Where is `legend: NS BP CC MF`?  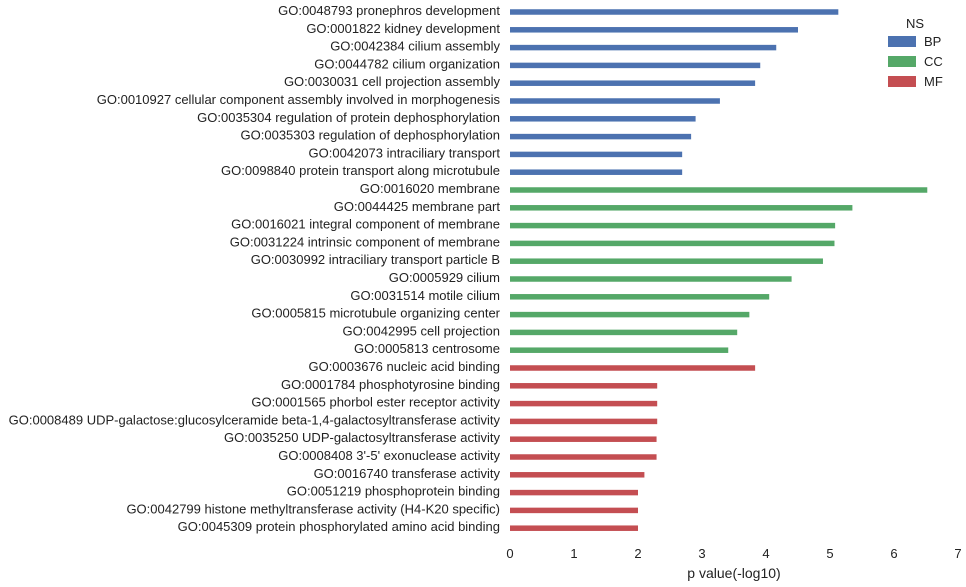 legend: NS BP CC MF is located at coordinates (915, 52).